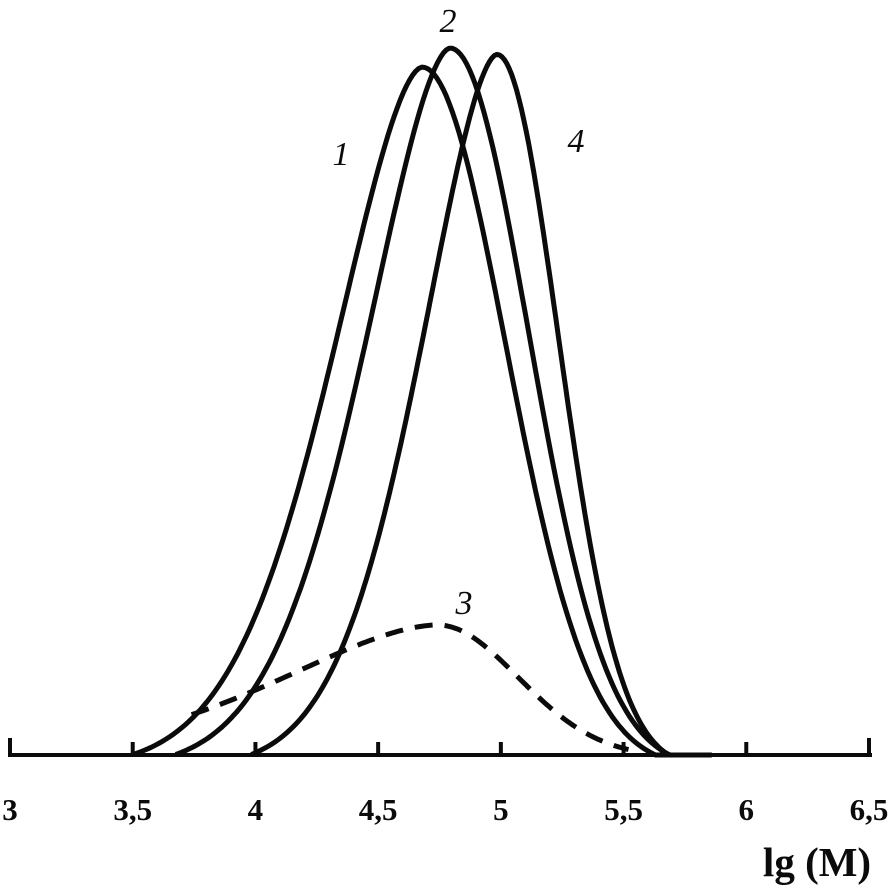 This screenshot has height=895, width=895. What do you see at coordinates (623, 809) in the screenshot?
I see `x-tick-label-5_5: 5,5` at bounding box center [623, 809].